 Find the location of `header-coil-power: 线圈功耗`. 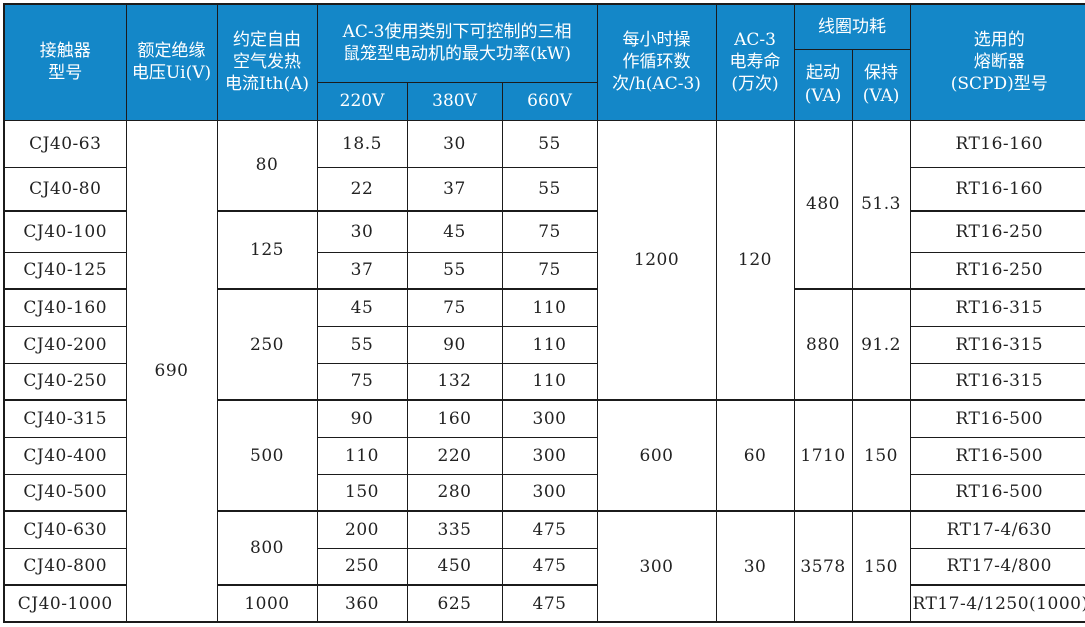

header-coil-power: 线圈功耗 is located at coordinates (852, 26).